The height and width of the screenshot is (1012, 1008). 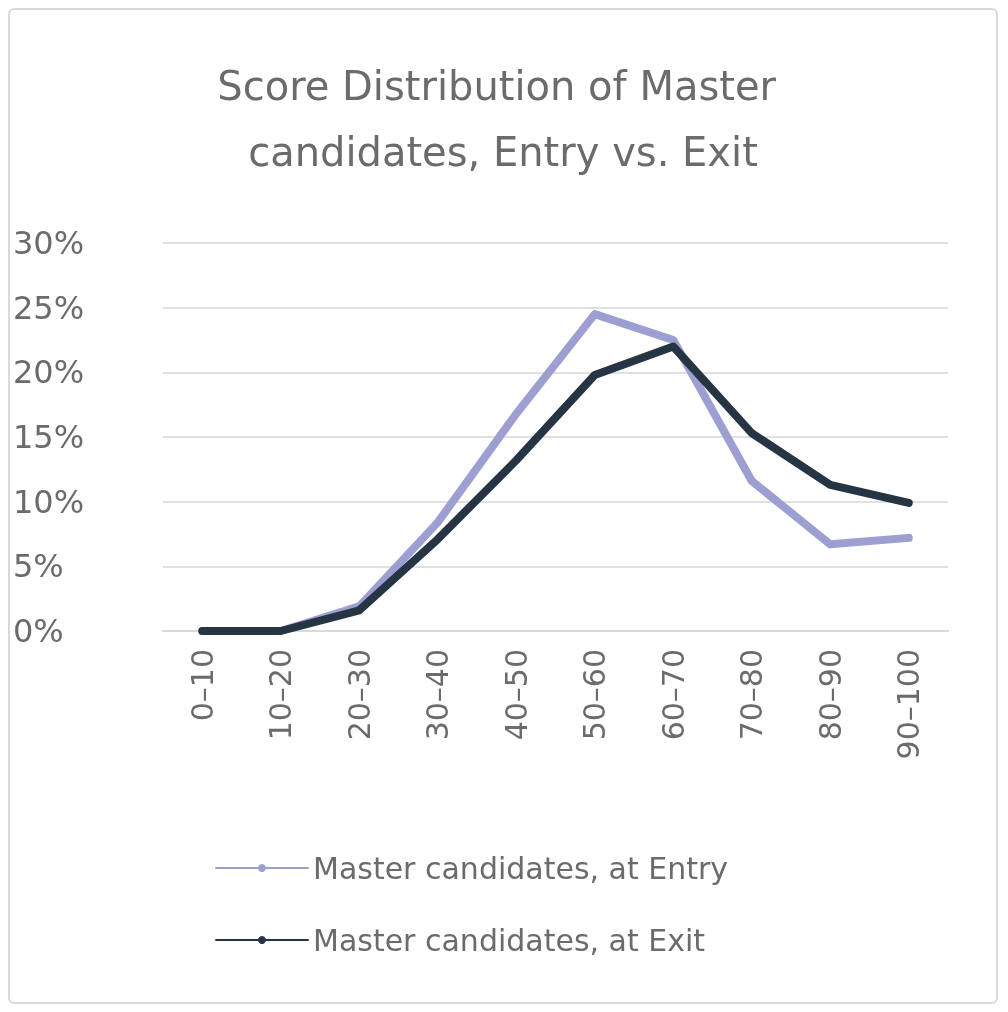 What do you see at coordinates (38, 566) in the screenshot?
I see `y-tick-label: 5%` at bounding box center [38, 566].